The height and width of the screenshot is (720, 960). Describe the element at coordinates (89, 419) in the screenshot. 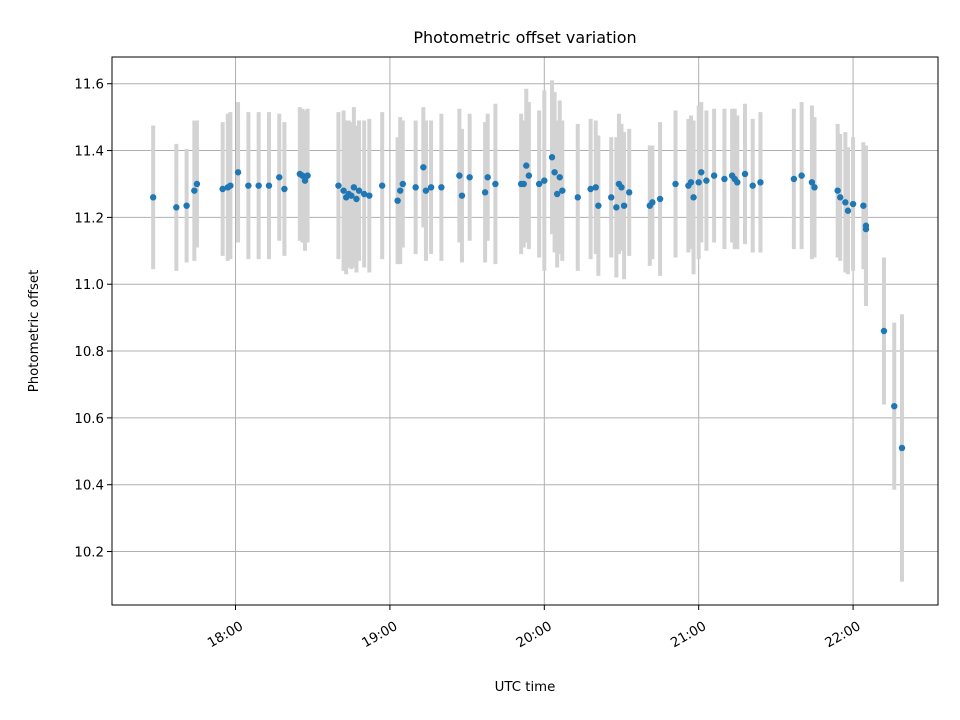

I see `y-tick-label: 10.6` at that location.